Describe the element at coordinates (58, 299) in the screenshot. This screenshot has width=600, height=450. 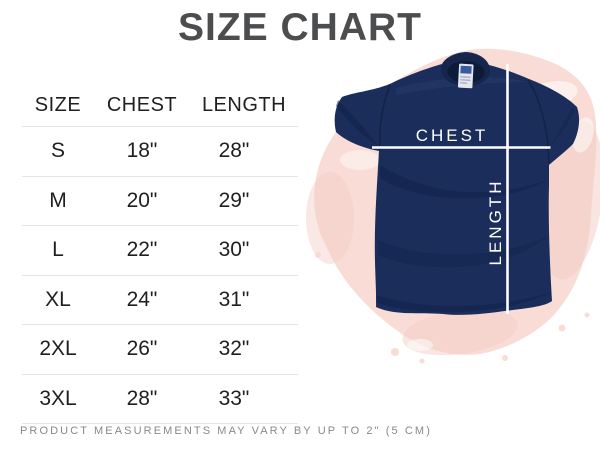
I see `size-value: XL` at that location.